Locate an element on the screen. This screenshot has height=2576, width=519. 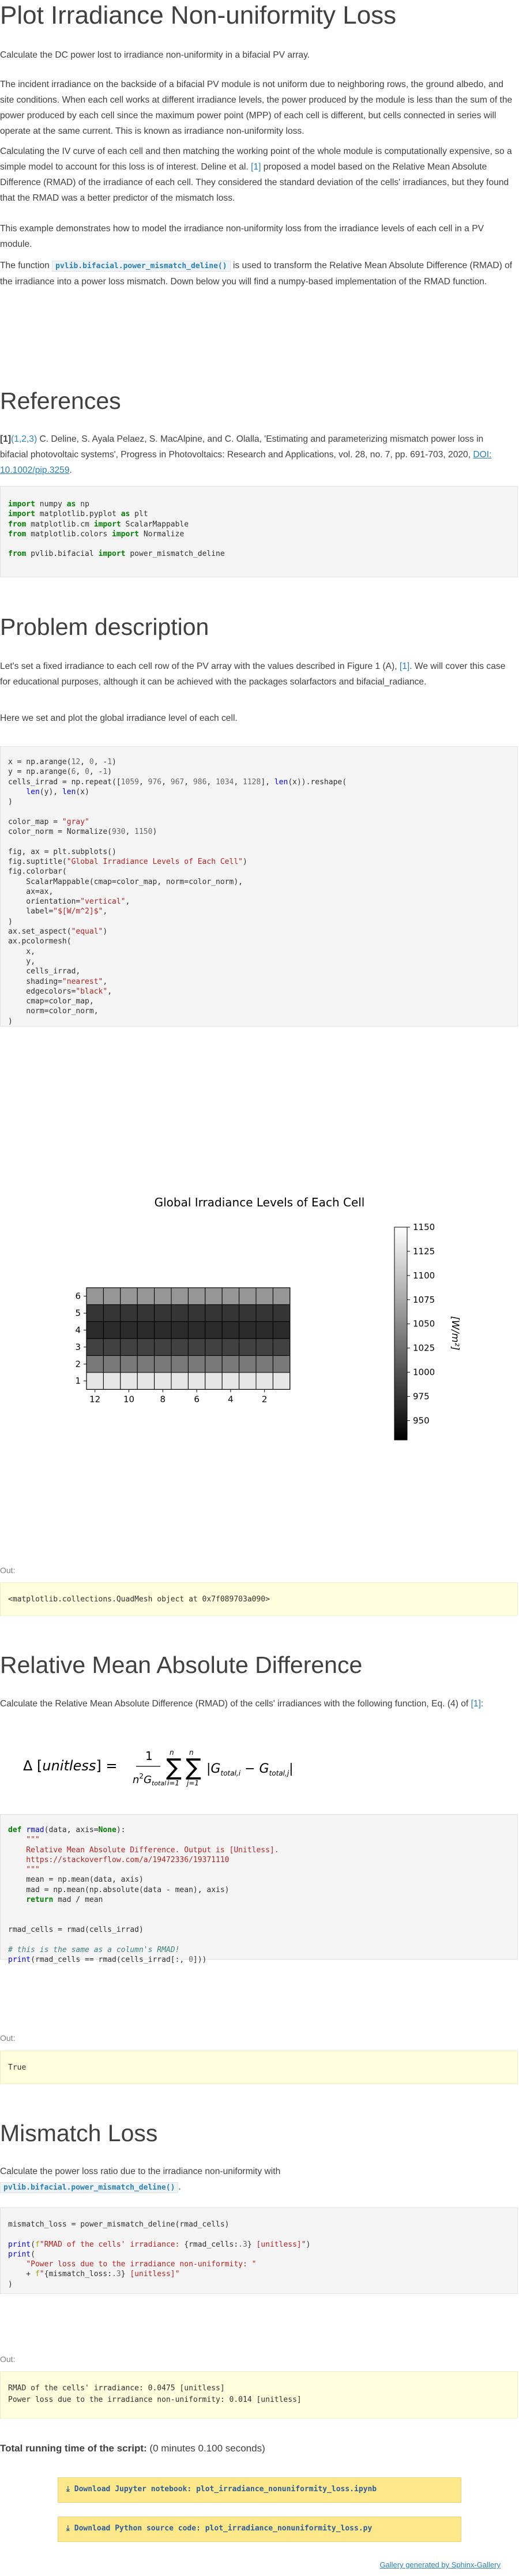
svg-text: n2Gtotal is located at coordinates (149, 1779).